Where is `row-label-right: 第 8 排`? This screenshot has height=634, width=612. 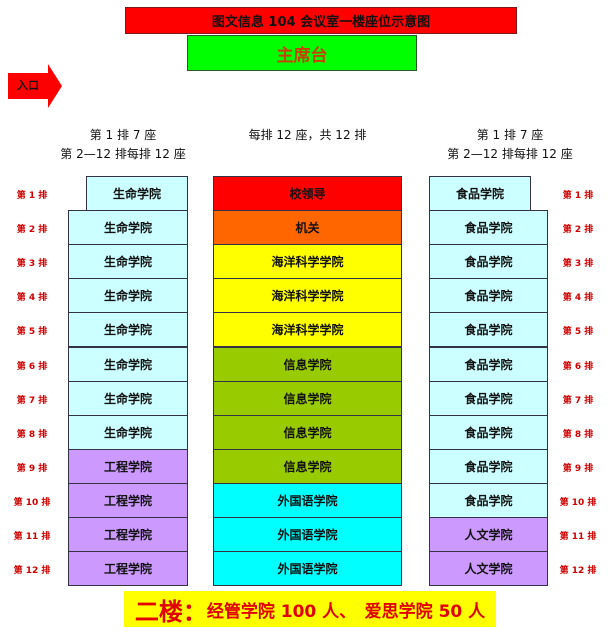 row-label-right: 第 8 排 is located at coordinates (578, 434).